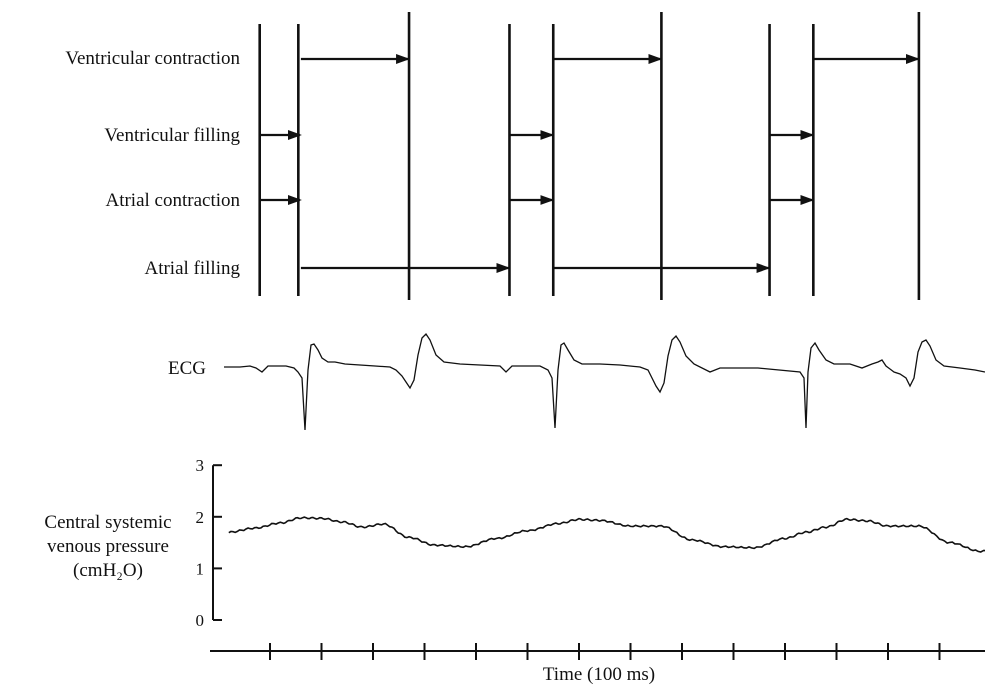  I want to click on row-label-ventricular-filling: Ventricular filling, so click(172, 135).